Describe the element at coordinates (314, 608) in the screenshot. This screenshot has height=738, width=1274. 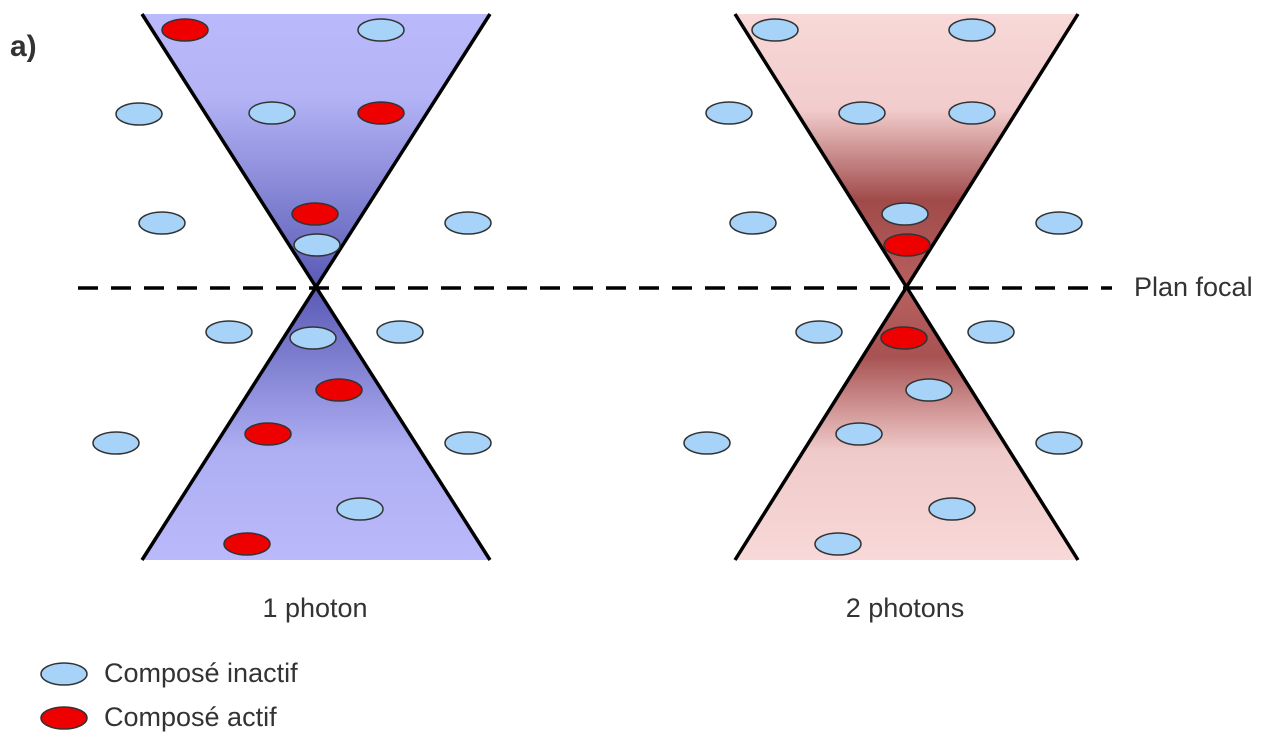
I see `panel-caption: 1 photon` at that location.